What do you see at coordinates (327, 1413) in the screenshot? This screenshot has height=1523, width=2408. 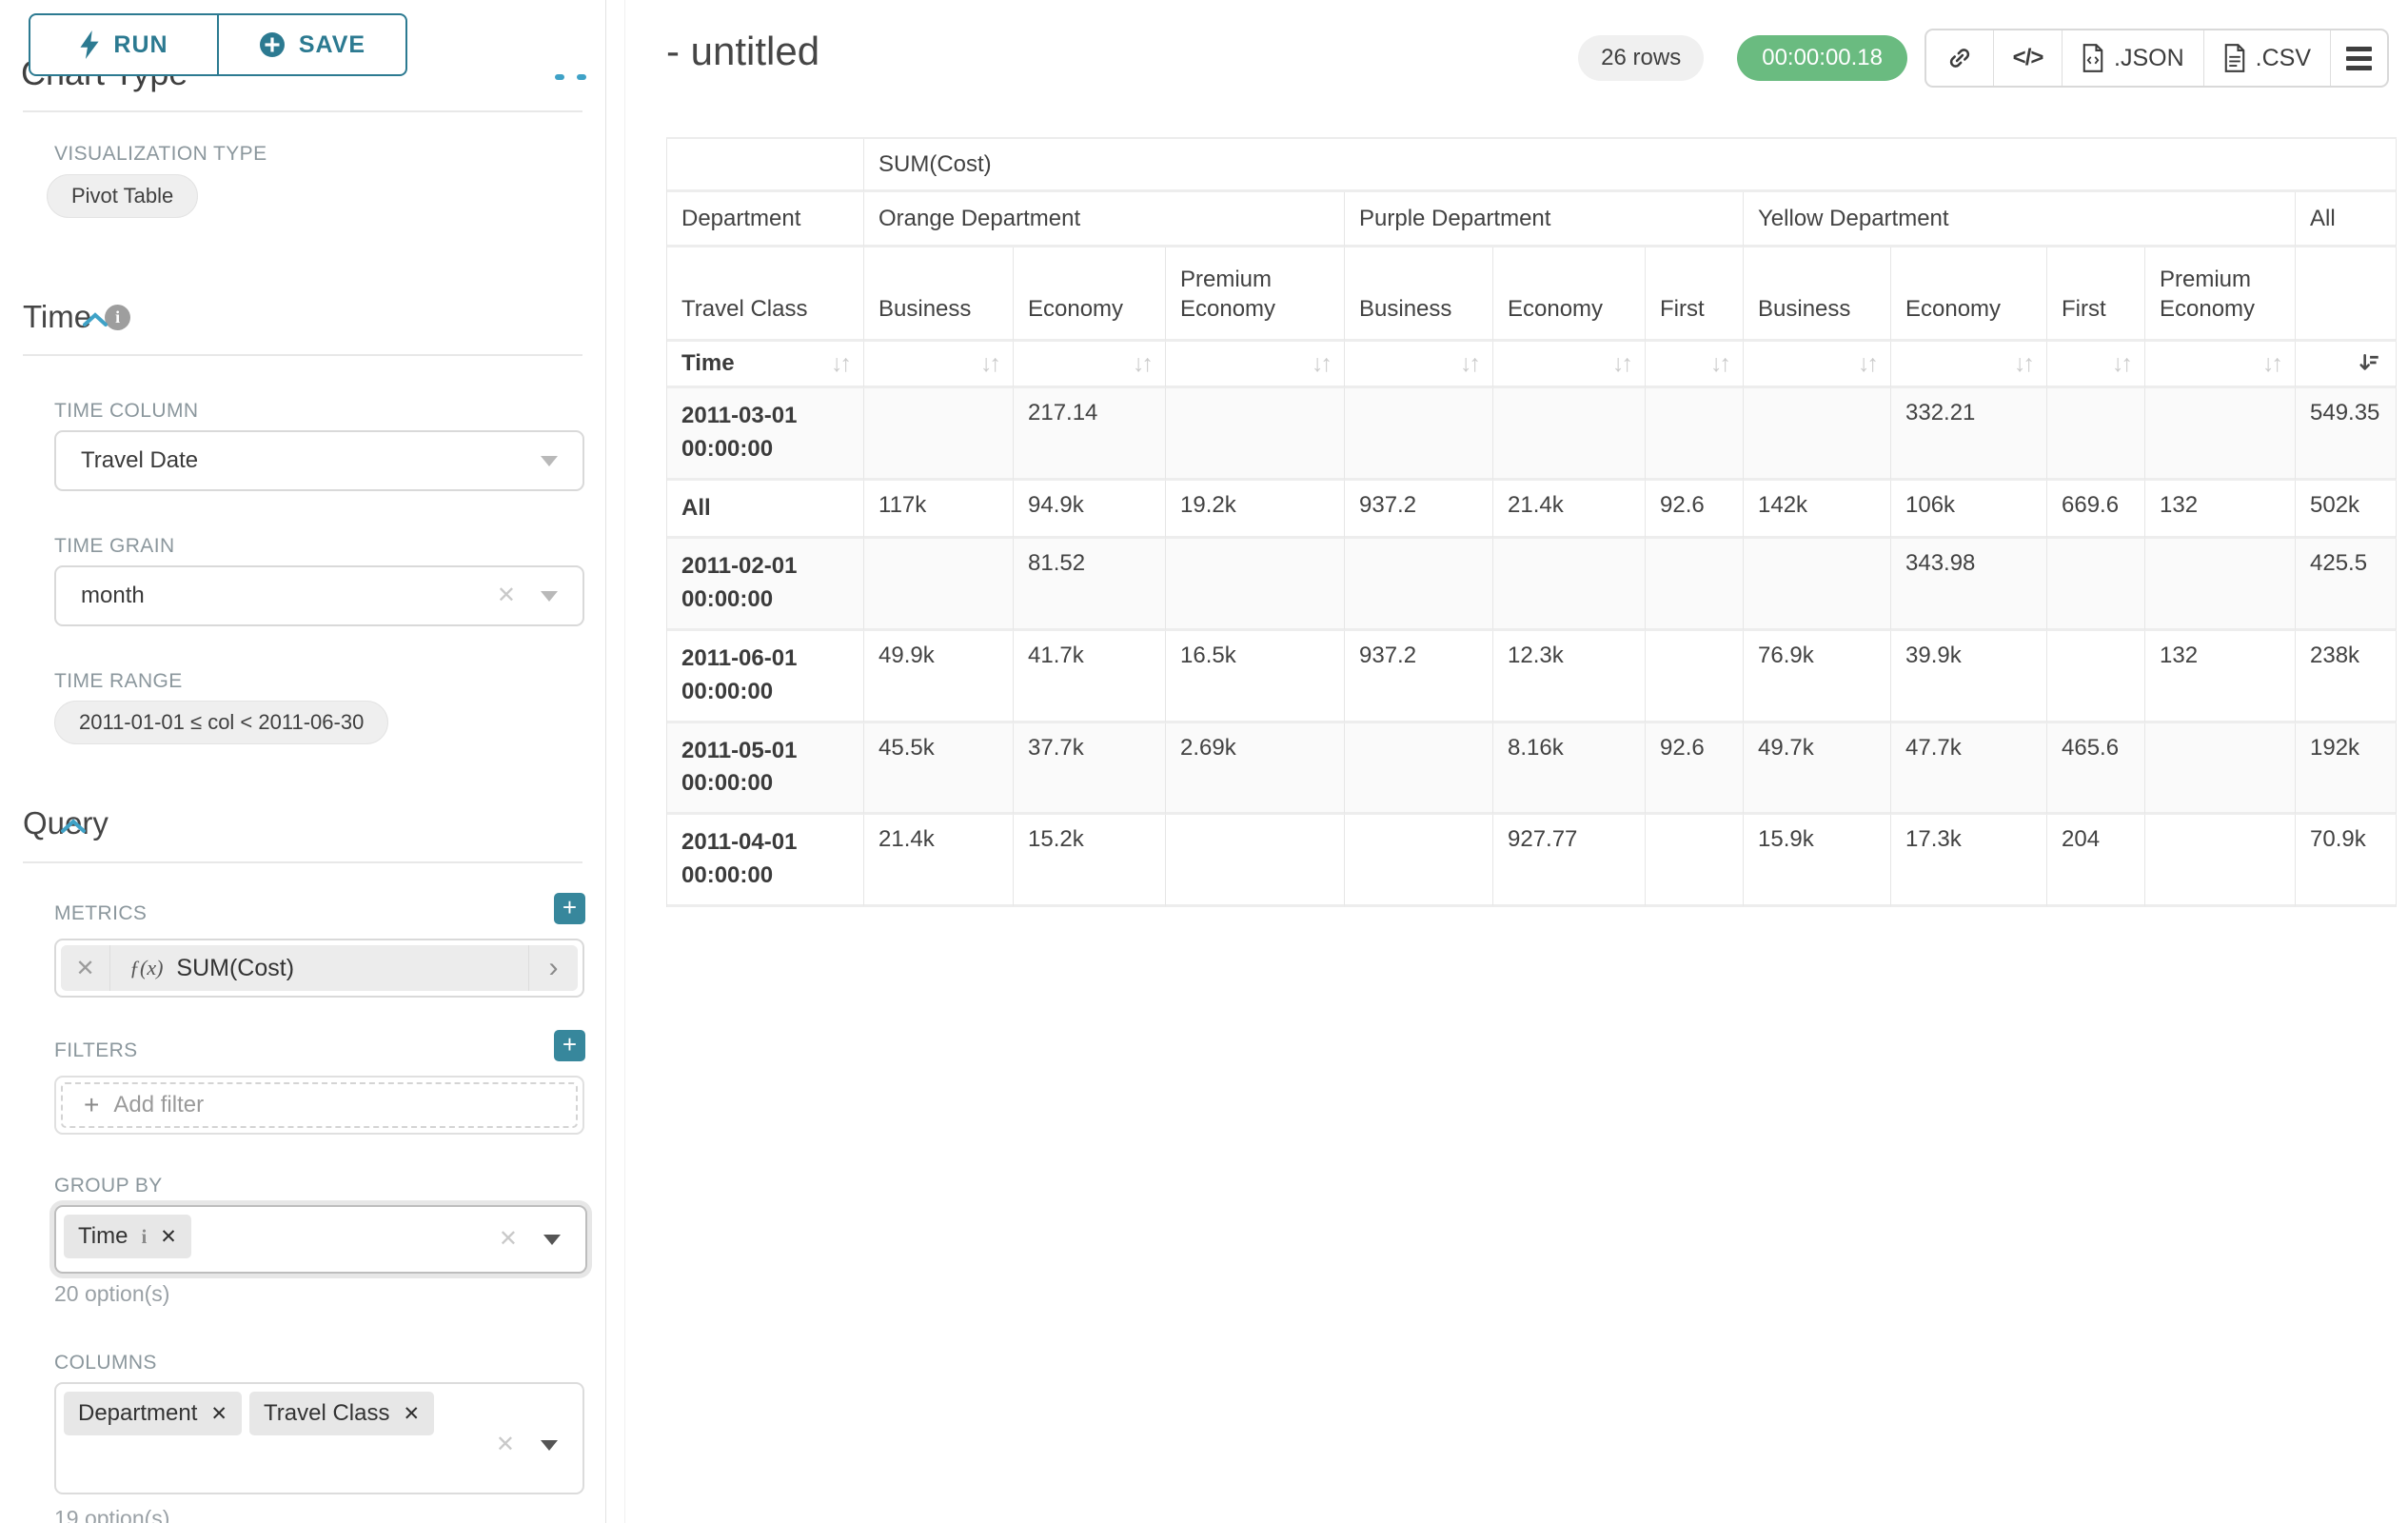 I see `dimension-token-label: Travel Class` at bounding box center [327, 1413].